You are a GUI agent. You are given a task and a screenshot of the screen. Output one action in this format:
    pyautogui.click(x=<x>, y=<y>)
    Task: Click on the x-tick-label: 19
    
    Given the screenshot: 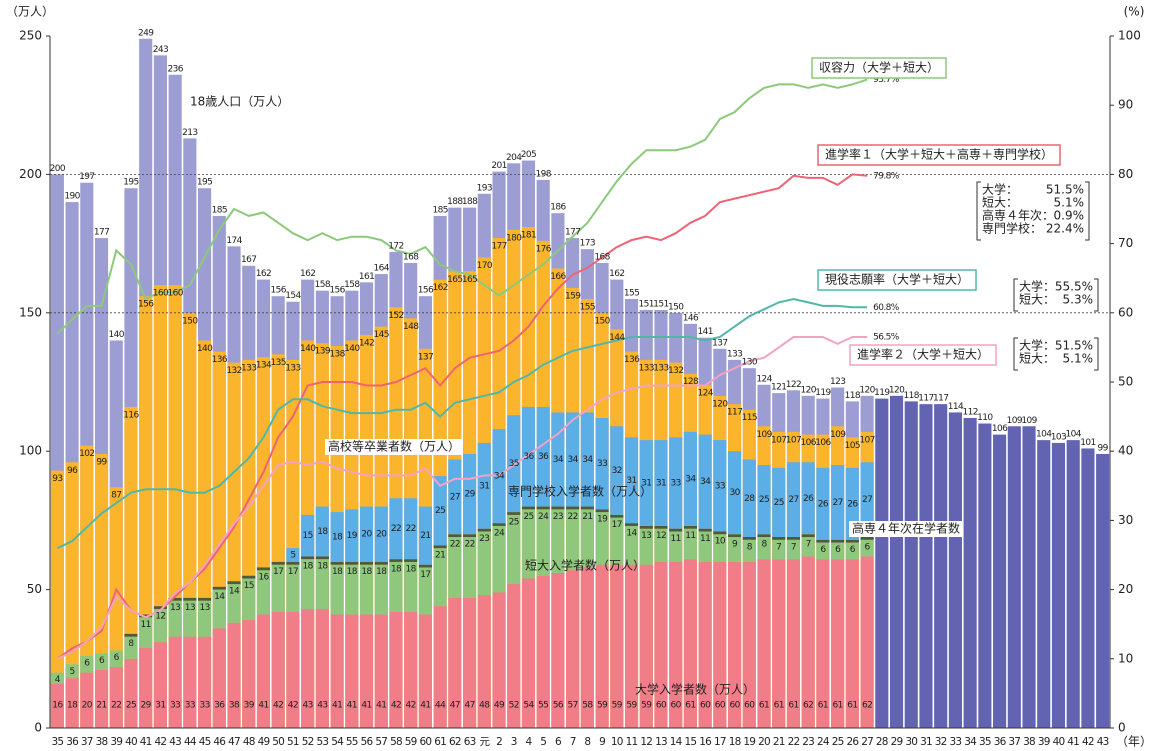 What is the action you would take?
    pyautogui.click(x=749, y=742)
    